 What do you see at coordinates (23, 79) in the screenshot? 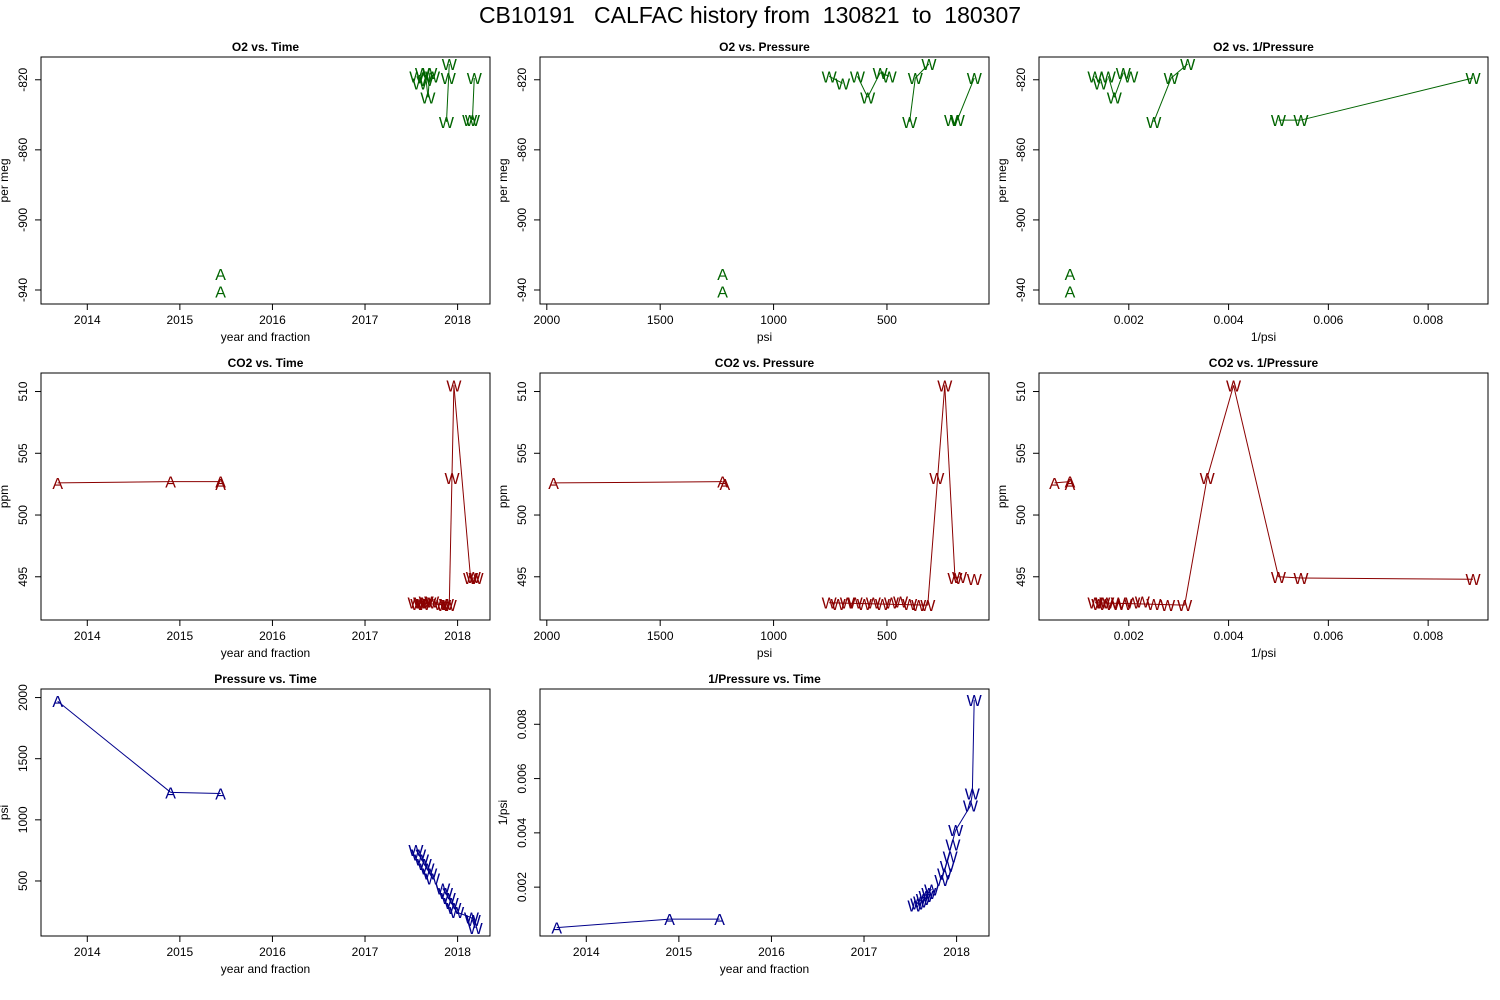
I see `y-tick-label: -820` at bounding box center [23, 79].